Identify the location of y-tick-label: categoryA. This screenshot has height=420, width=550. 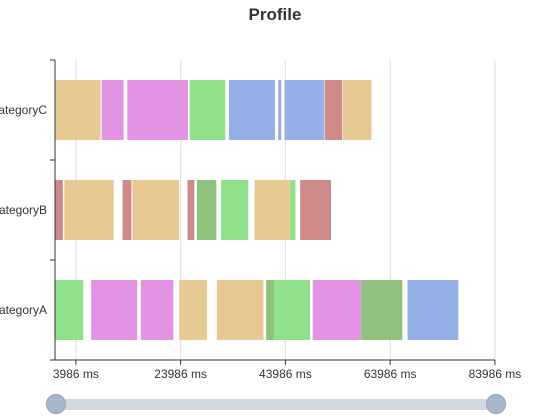
(23, 310).